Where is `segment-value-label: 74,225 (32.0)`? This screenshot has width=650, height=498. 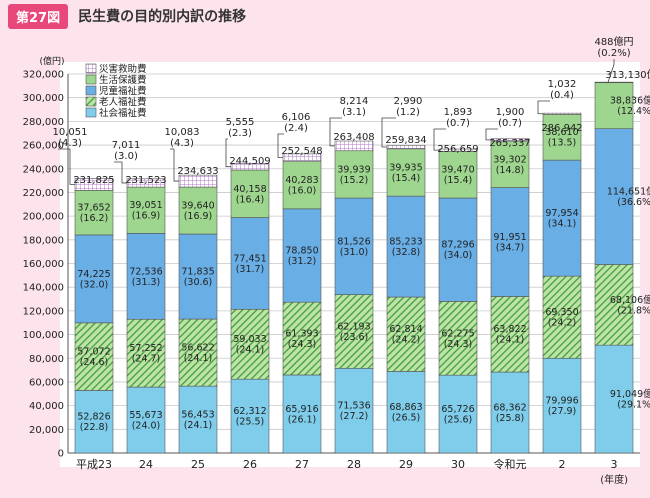 segment-value-label: 74,225 (32.0) is located at coordinates (93, 280).